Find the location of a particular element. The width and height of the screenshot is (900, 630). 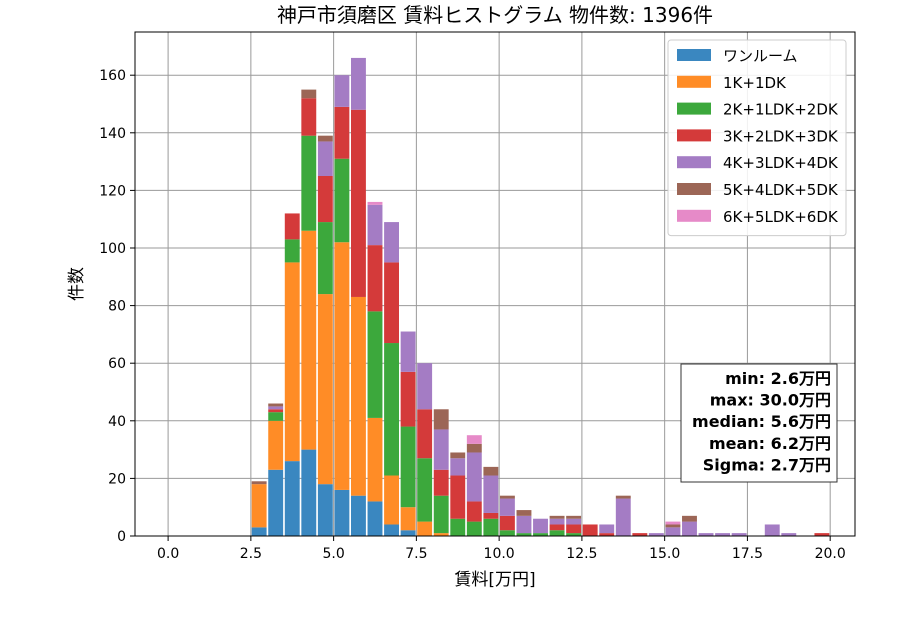

stats-line: mean: 6.2万円 is located at coordinates (770, 443).